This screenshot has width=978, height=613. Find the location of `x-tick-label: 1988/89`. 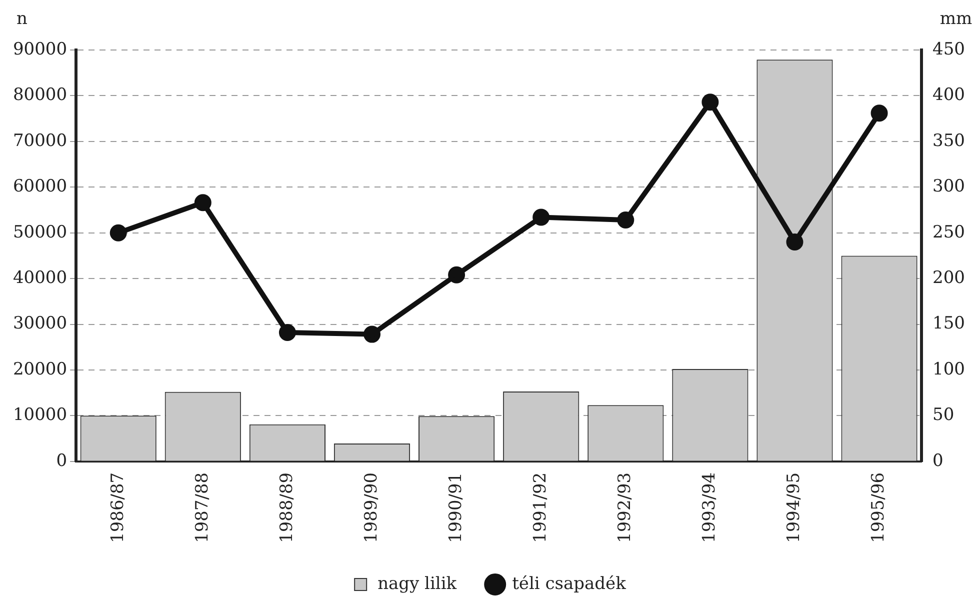

x-tick-label: 1988/89 is located at coordinates (286, 507).